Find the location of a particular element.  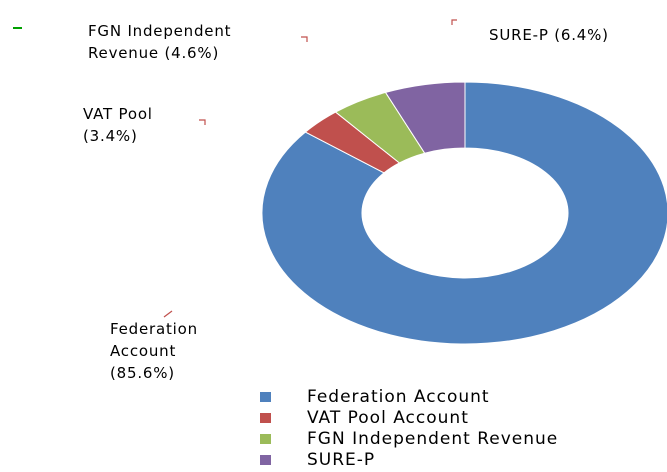

donut-slice is located at coordinates (425, 117).